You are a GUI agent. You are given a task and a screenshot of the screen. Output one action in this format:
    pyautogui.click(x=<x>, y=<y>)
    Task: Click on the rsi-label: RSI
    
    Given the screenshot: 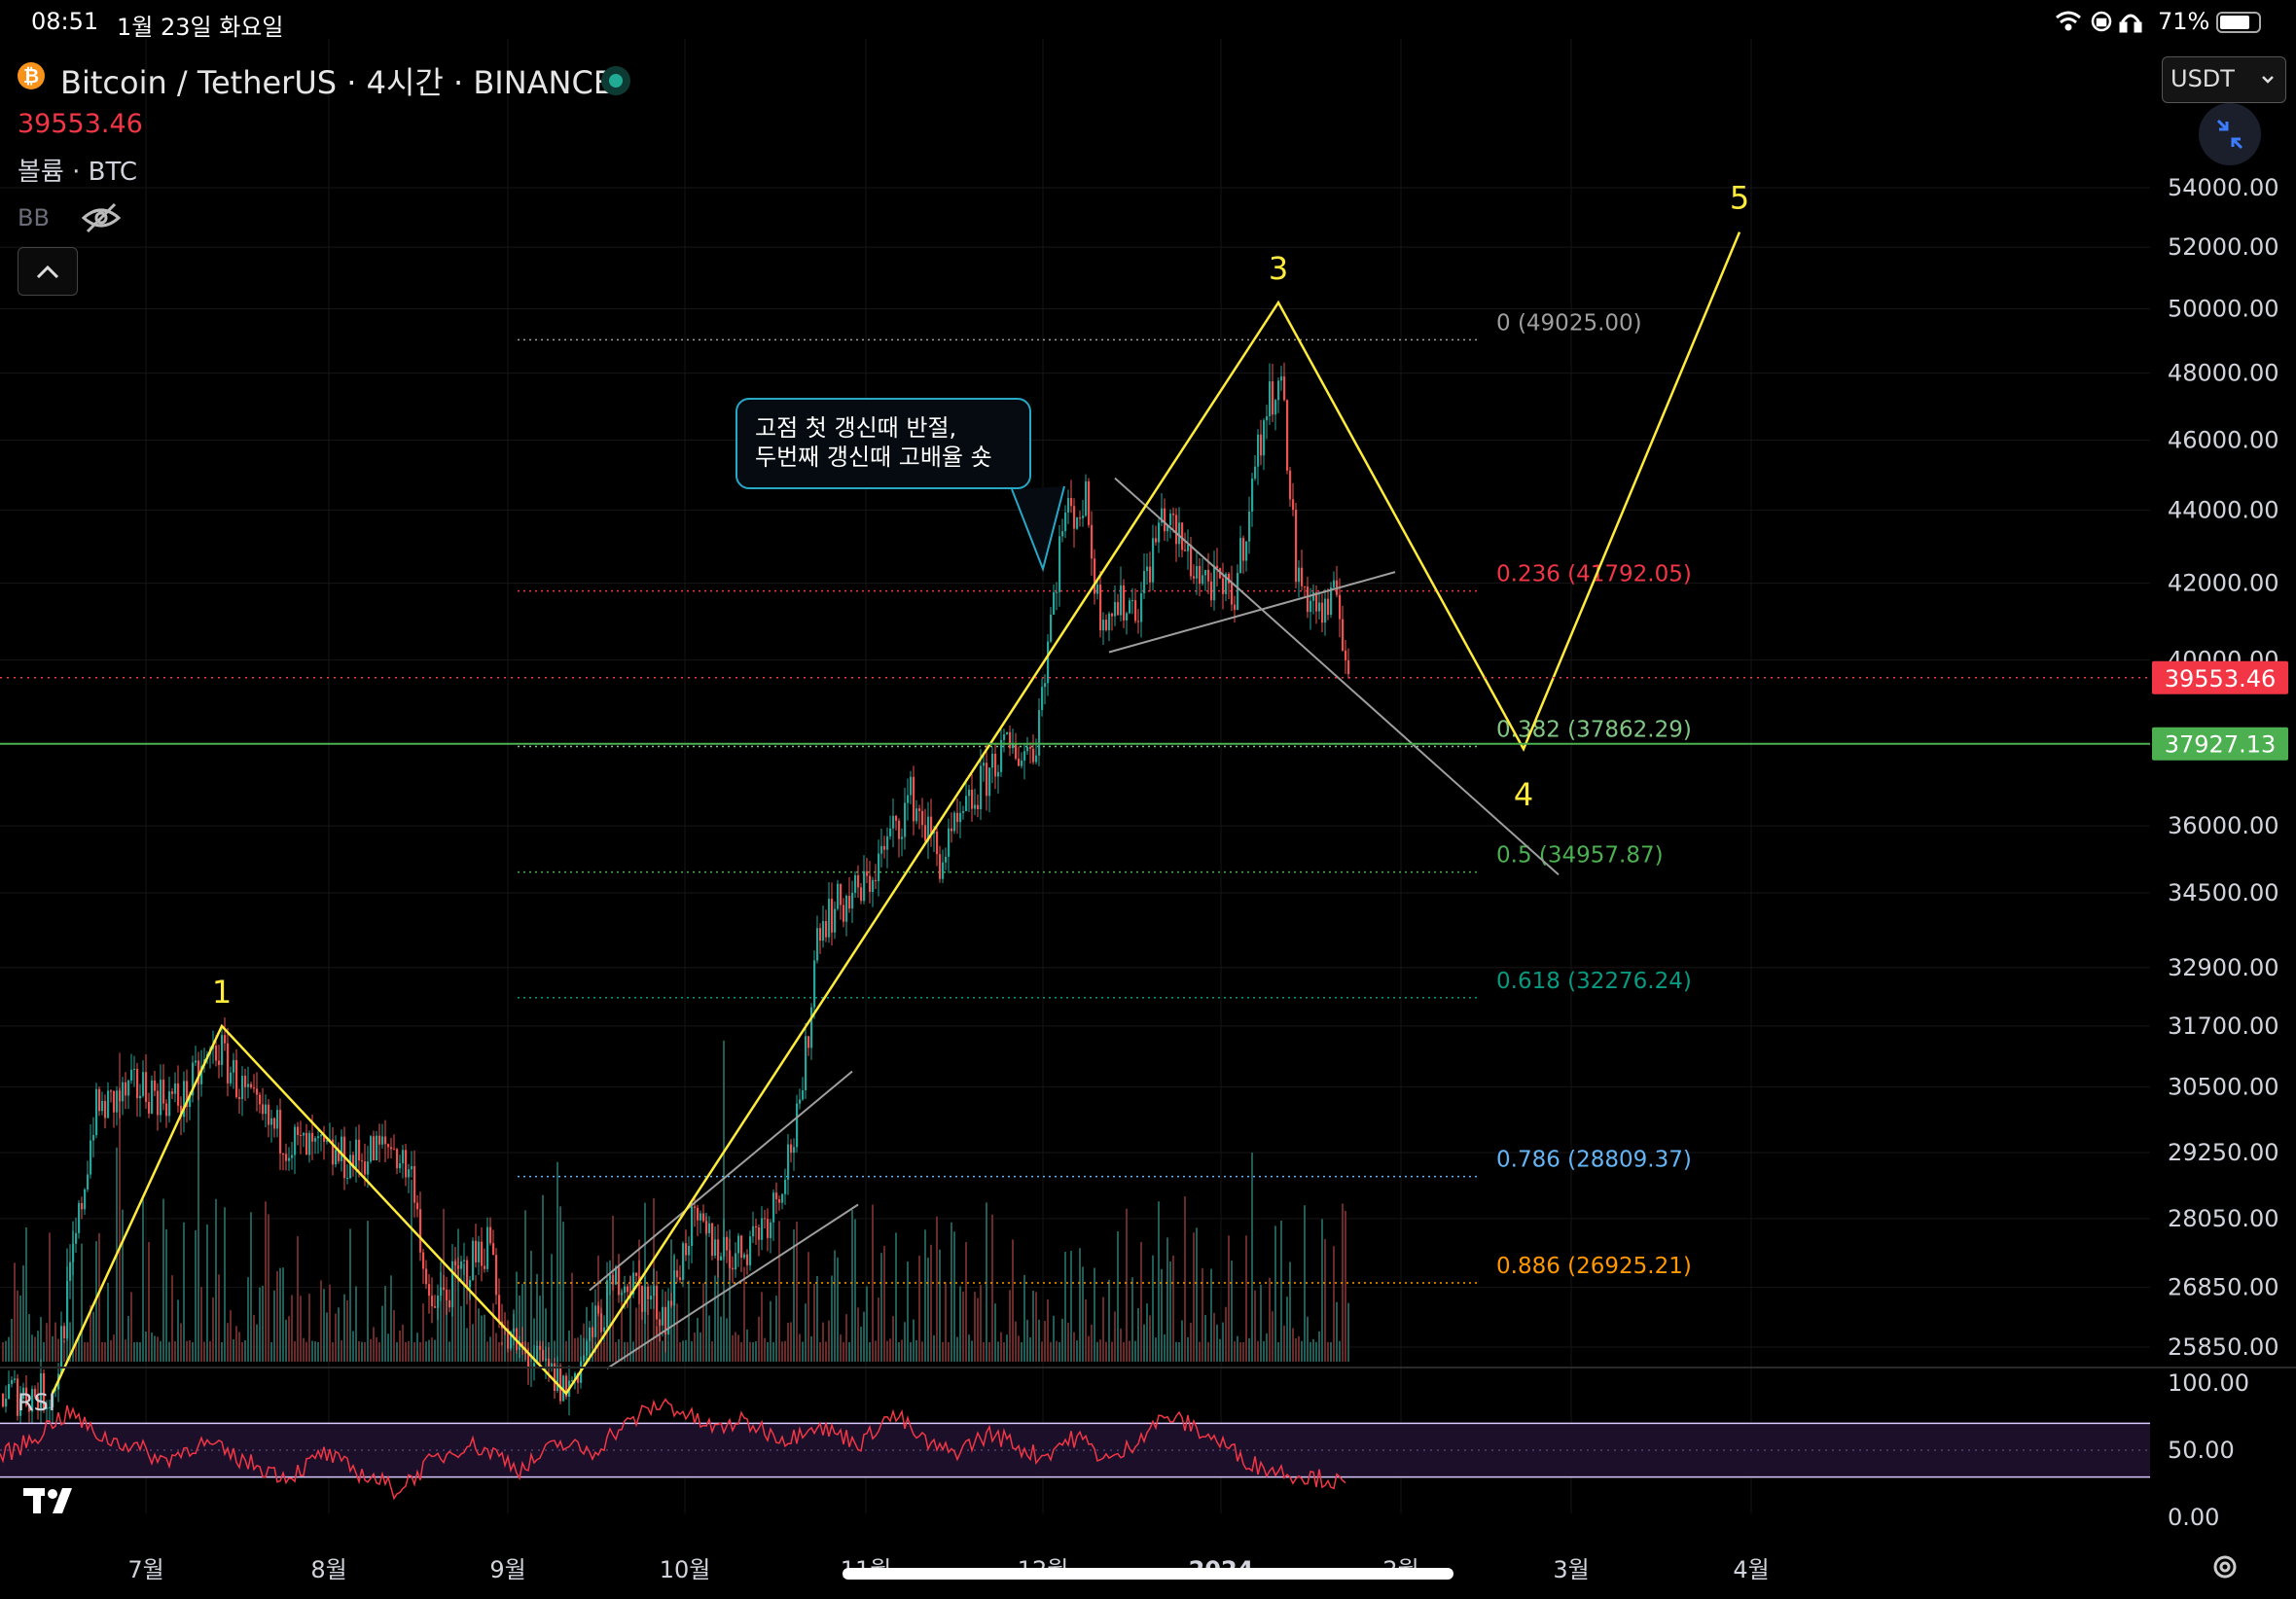 What is the action you would take?
    pyautogui.click(x=36, y=1402)
    